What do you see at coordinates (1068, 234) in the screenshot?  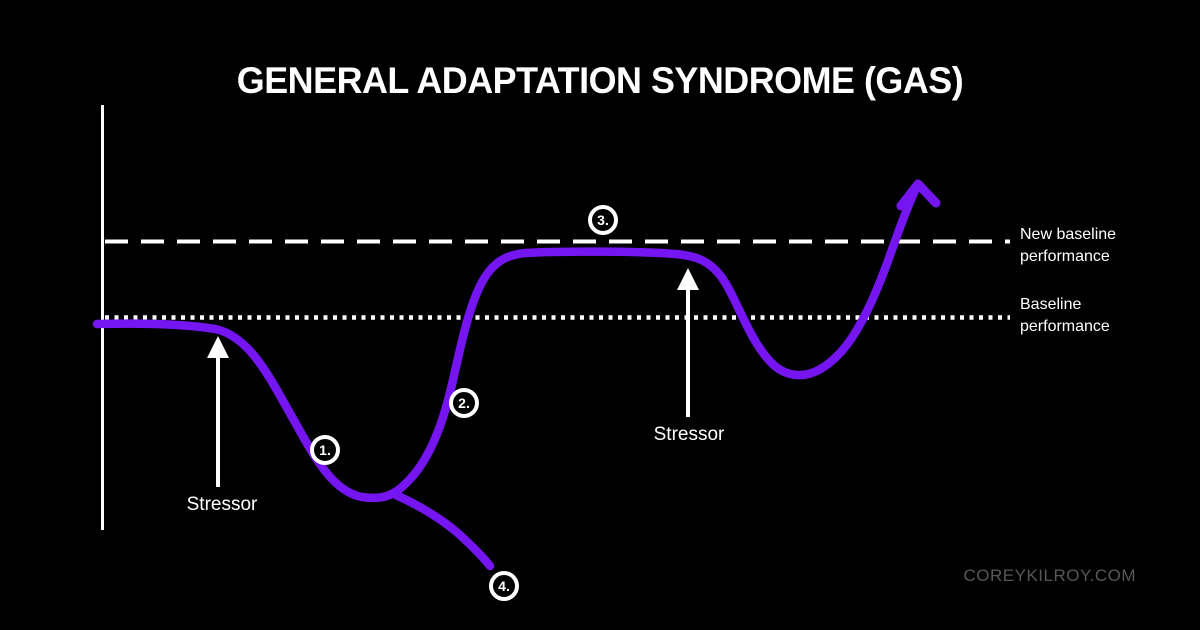 I see `new-baseline-label-line1: New baseline` at bounding box center [1068, 234].